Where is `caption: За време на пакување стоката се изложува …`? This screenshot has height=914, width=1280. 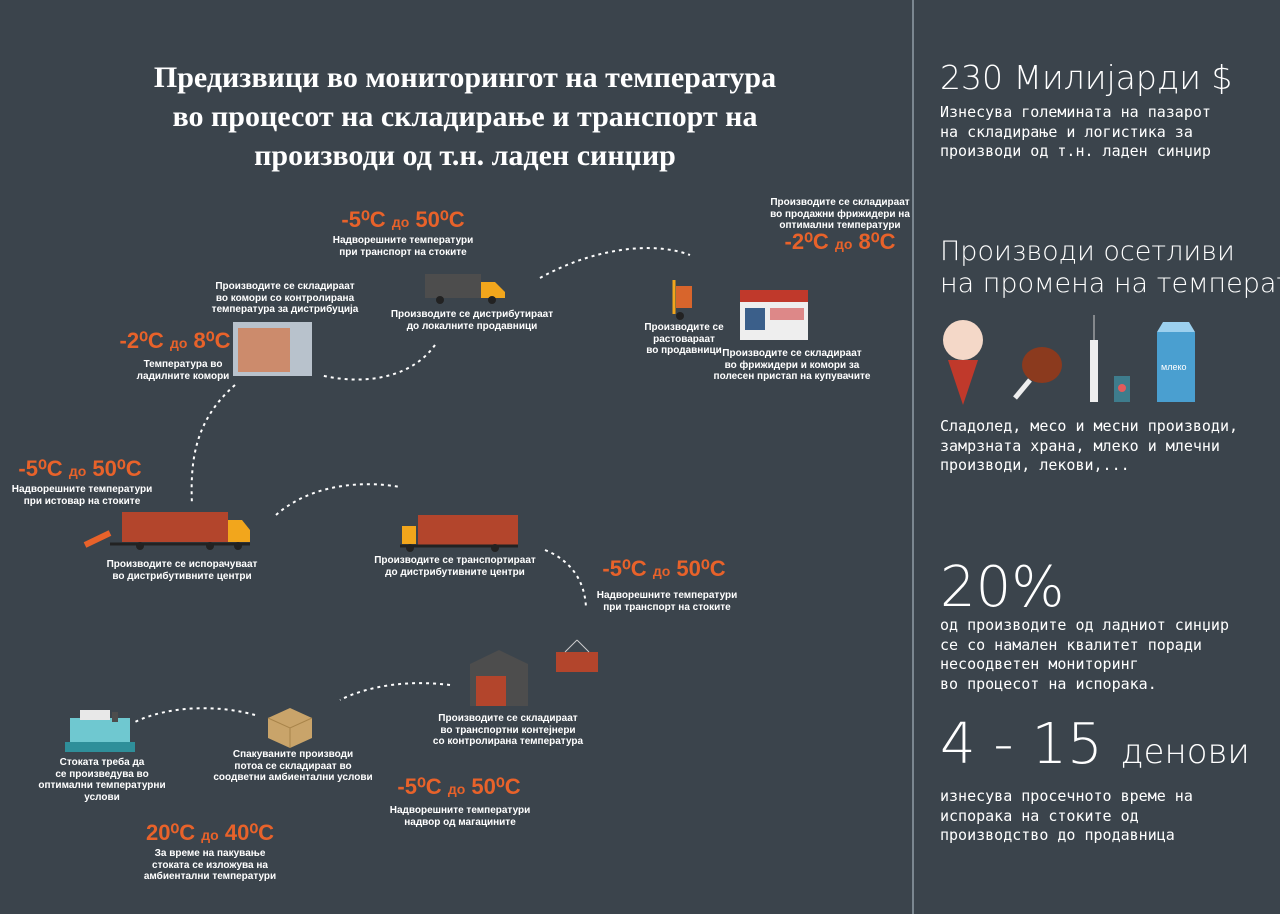 caption: За време на пакување стоката се изложува … is located at coordinates (210, 865).